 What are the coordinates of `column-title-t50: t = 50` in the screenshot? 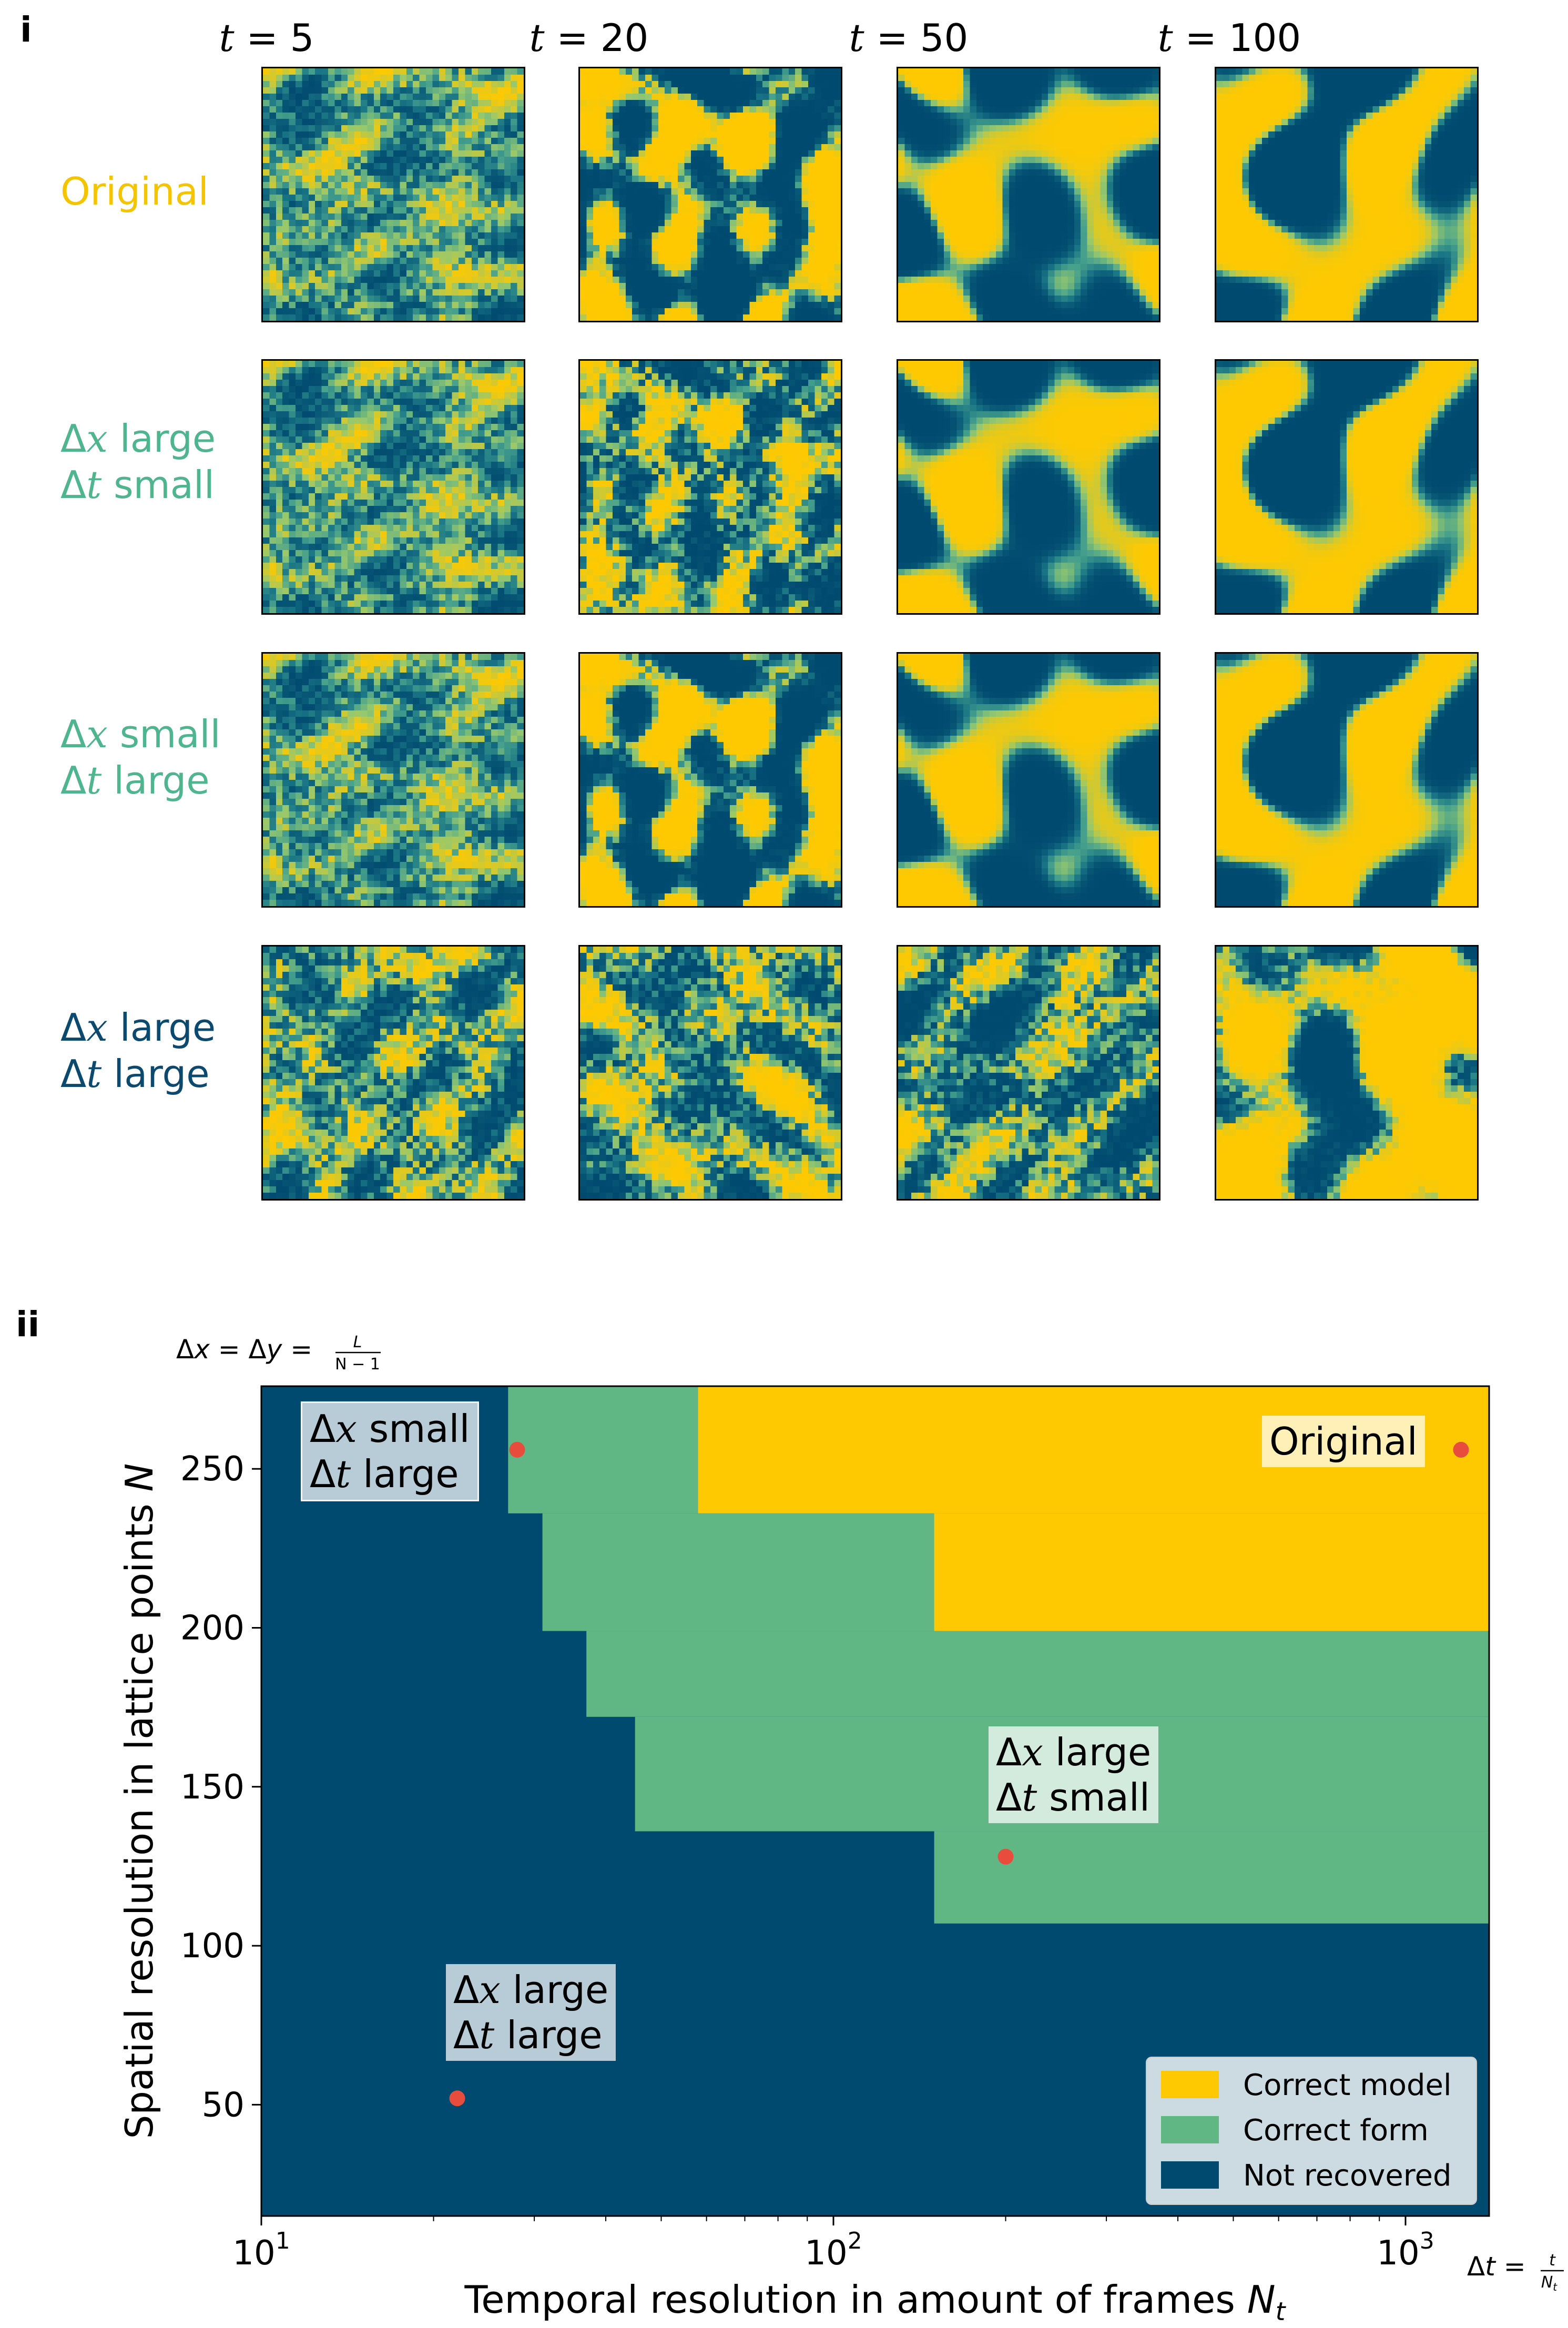 It's located at (908, 38).